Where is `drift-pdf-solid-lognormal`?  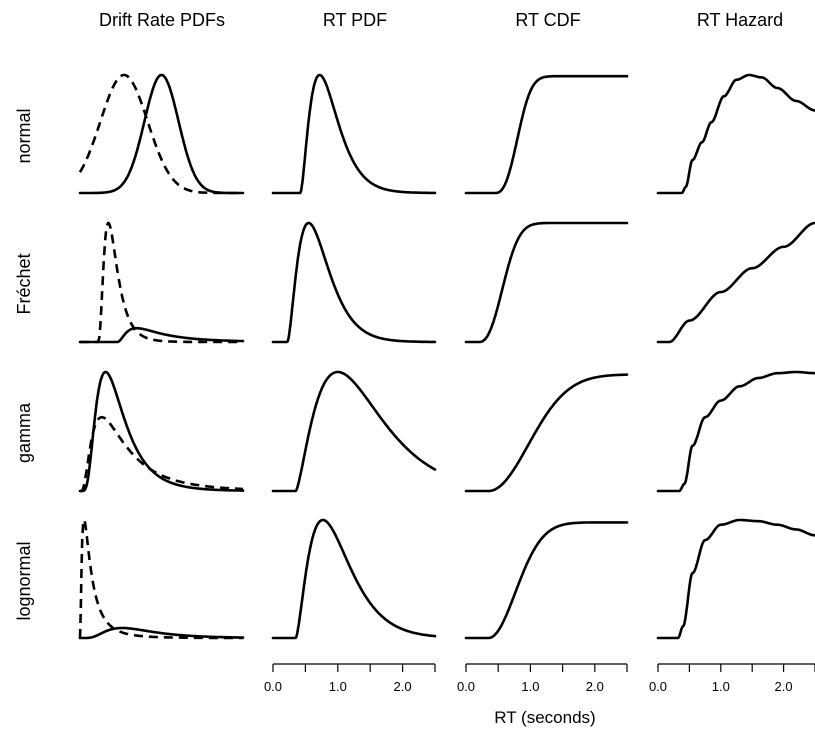 drift-pdf-solid-lognormal is located at coordinates (161, 633).